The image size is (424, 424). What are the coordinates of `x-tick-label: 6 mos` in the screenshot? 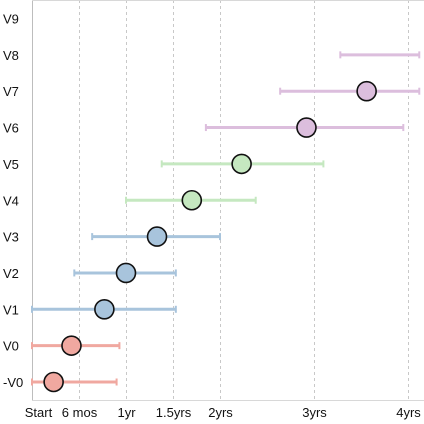 It's located at (80, 412).